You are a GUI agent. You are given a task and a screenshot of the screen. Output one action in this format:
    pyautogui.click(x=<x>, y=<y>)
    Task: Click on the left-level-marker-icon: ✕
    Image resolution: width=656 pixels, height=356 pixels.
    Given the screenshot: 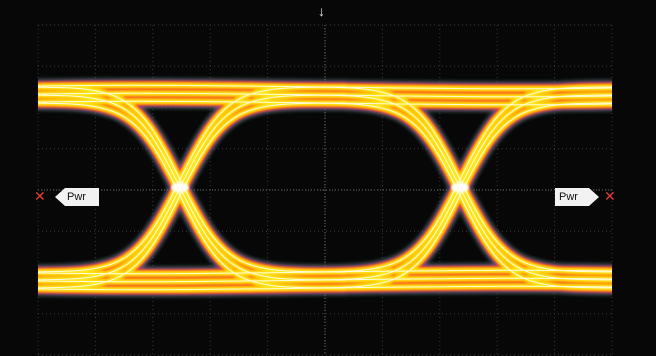 What is the action you would take?
    pyautogui.click(x=40, y=196)
    